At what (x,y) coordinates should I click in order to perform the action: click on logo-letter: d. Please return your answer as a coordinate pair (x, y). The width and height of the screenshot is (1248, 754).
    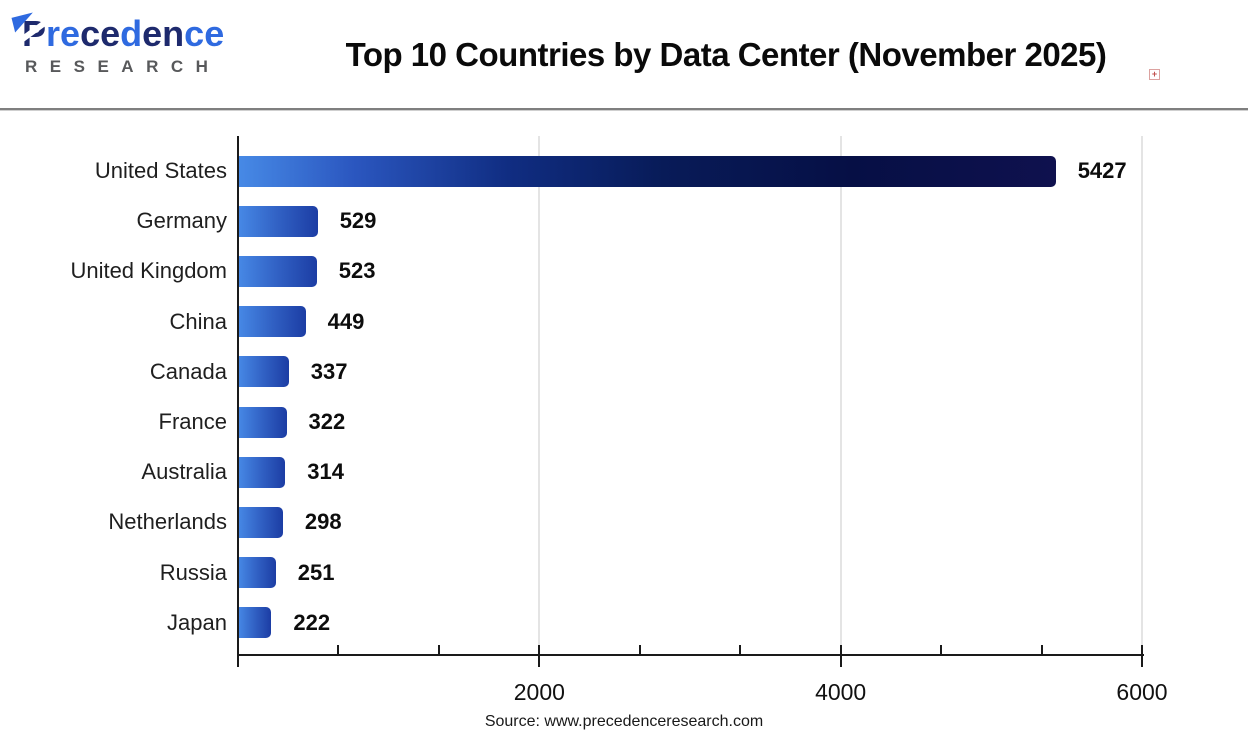
    Looking at the image, I should click on (131, 33).